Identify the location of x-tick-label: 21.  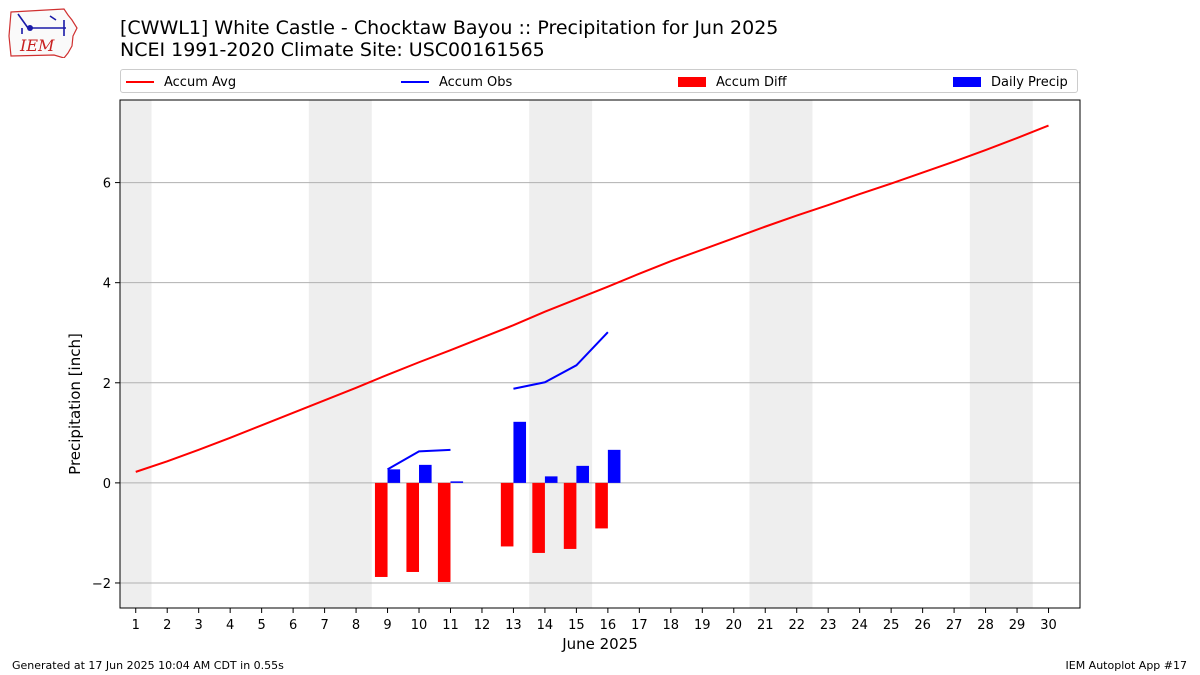
(765, 625).